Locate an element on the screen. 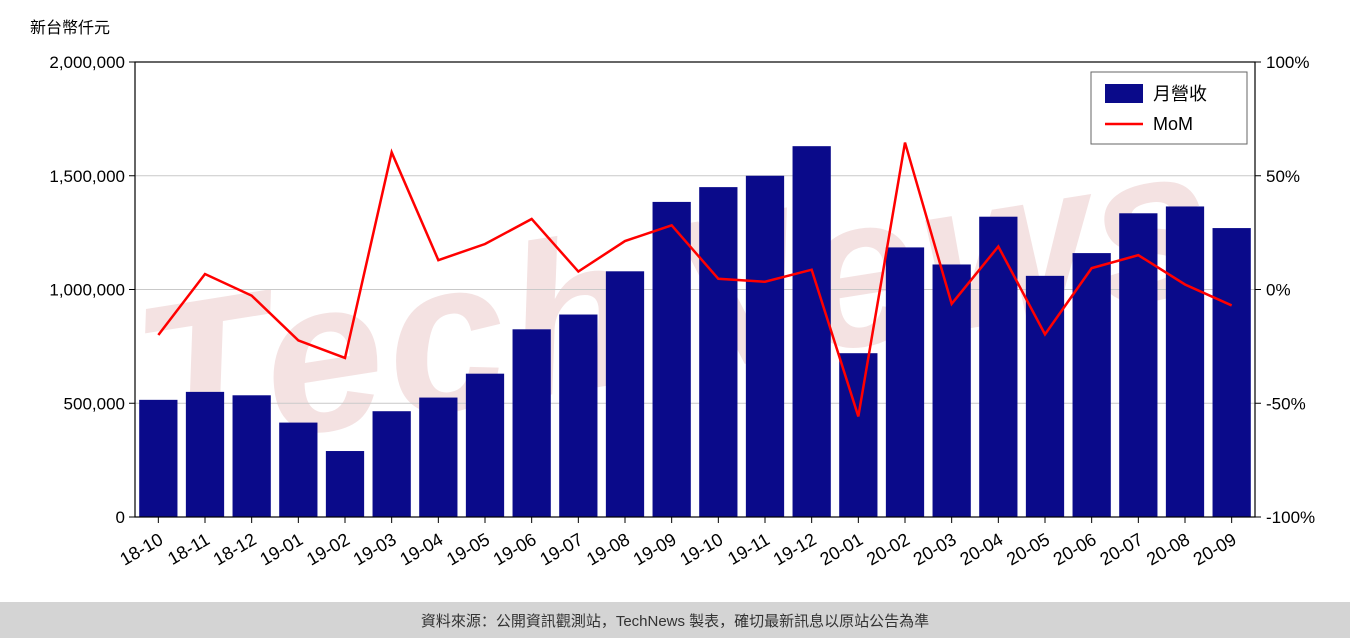 Image resolution: width=1350 pixels, height=638 pixels. x-tick-label: 20-03 is located at coordinates (935, 549).